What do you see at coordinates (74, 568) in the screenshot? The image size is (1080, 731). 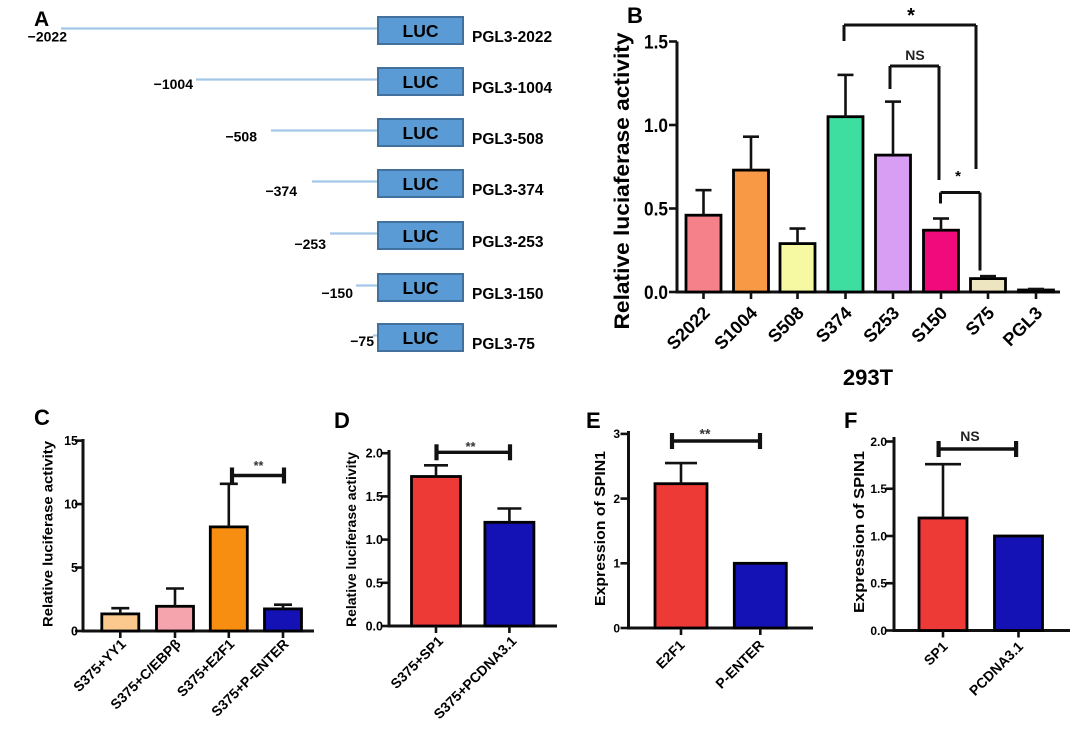 I see `svg-text: 5` at bounding box center [74, 568].